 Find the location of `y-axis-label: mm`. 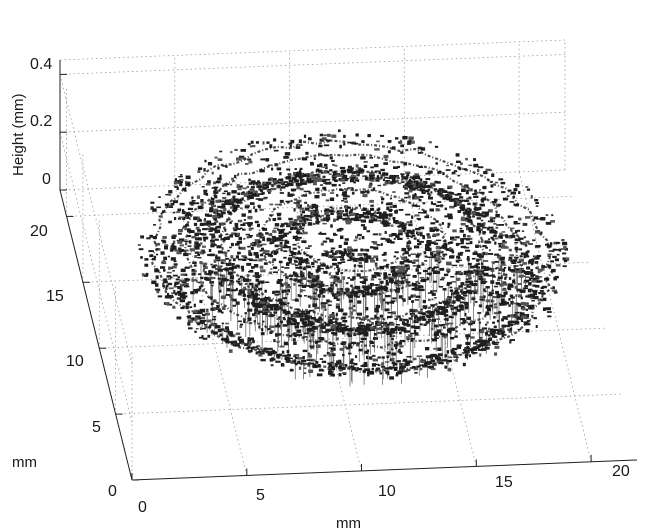

y-axis-label: mm is located at coordinates (24, 462).